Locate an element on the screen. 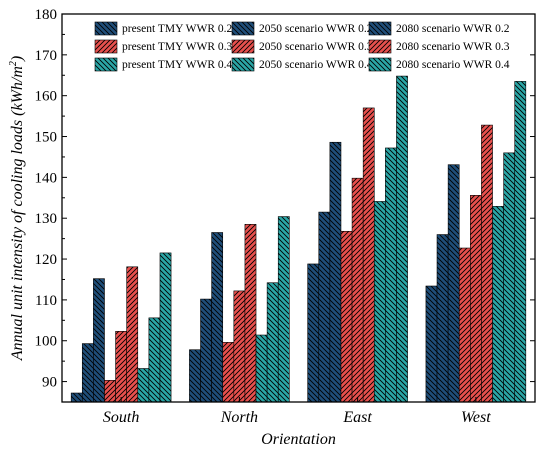  bar-south-2080-scenario-wwr-0-3-hatch is located at coordinates (132, 334).